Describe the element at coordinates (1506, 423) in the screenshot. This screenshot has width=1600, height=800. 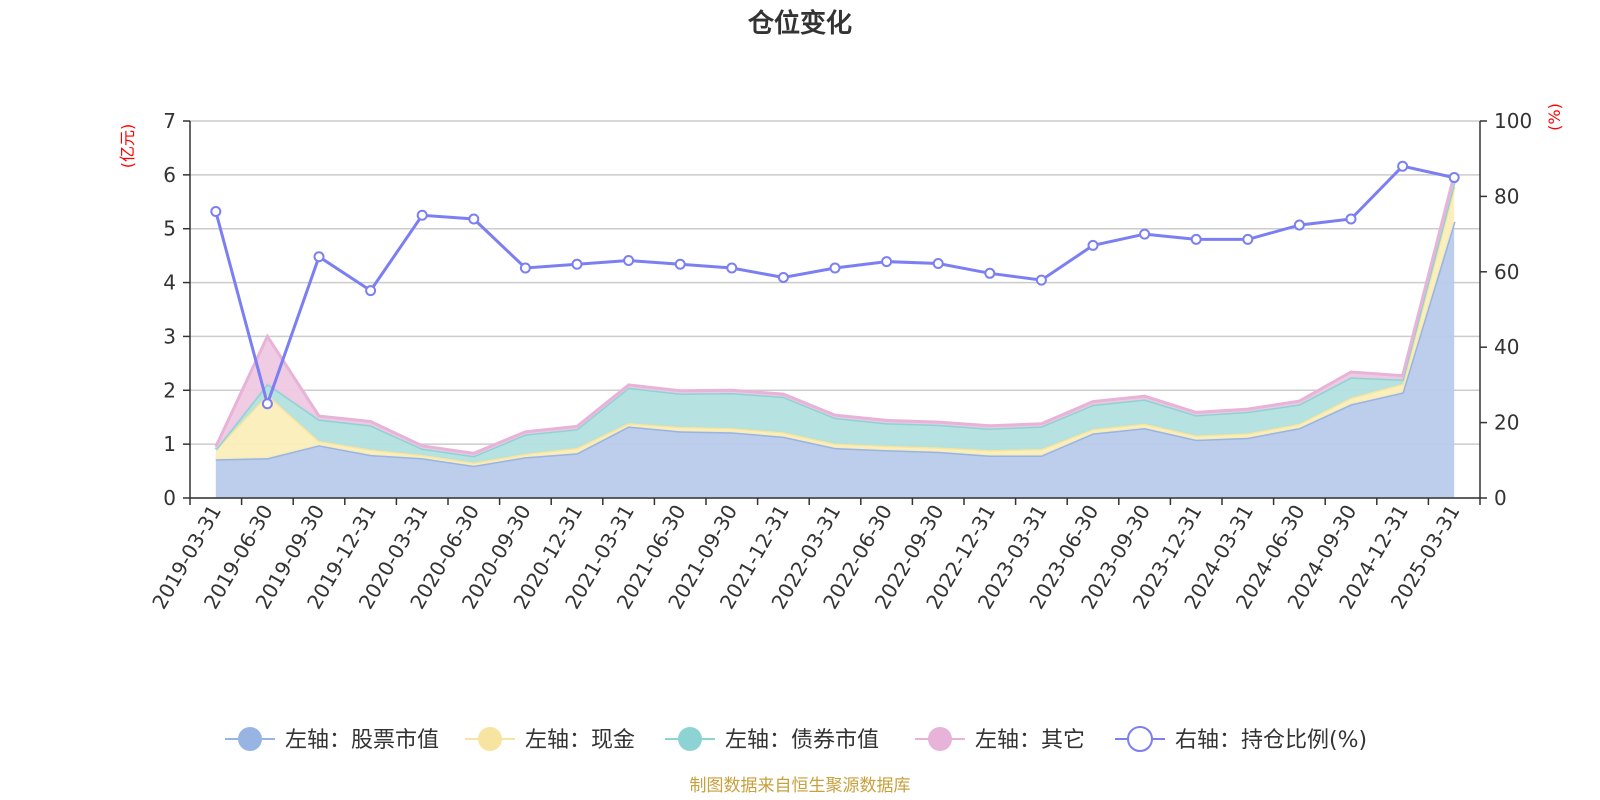
I see `right-tick-label: 20` at that location.